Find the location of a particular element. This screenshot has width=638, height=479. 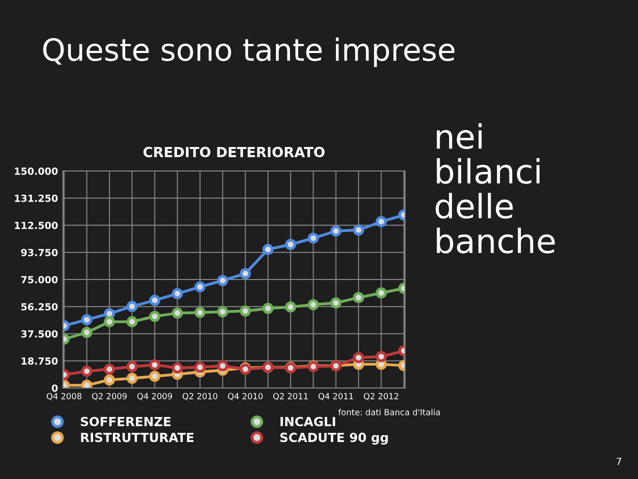

y-tick-label: 75.000 is located at coordinates (39, 280).